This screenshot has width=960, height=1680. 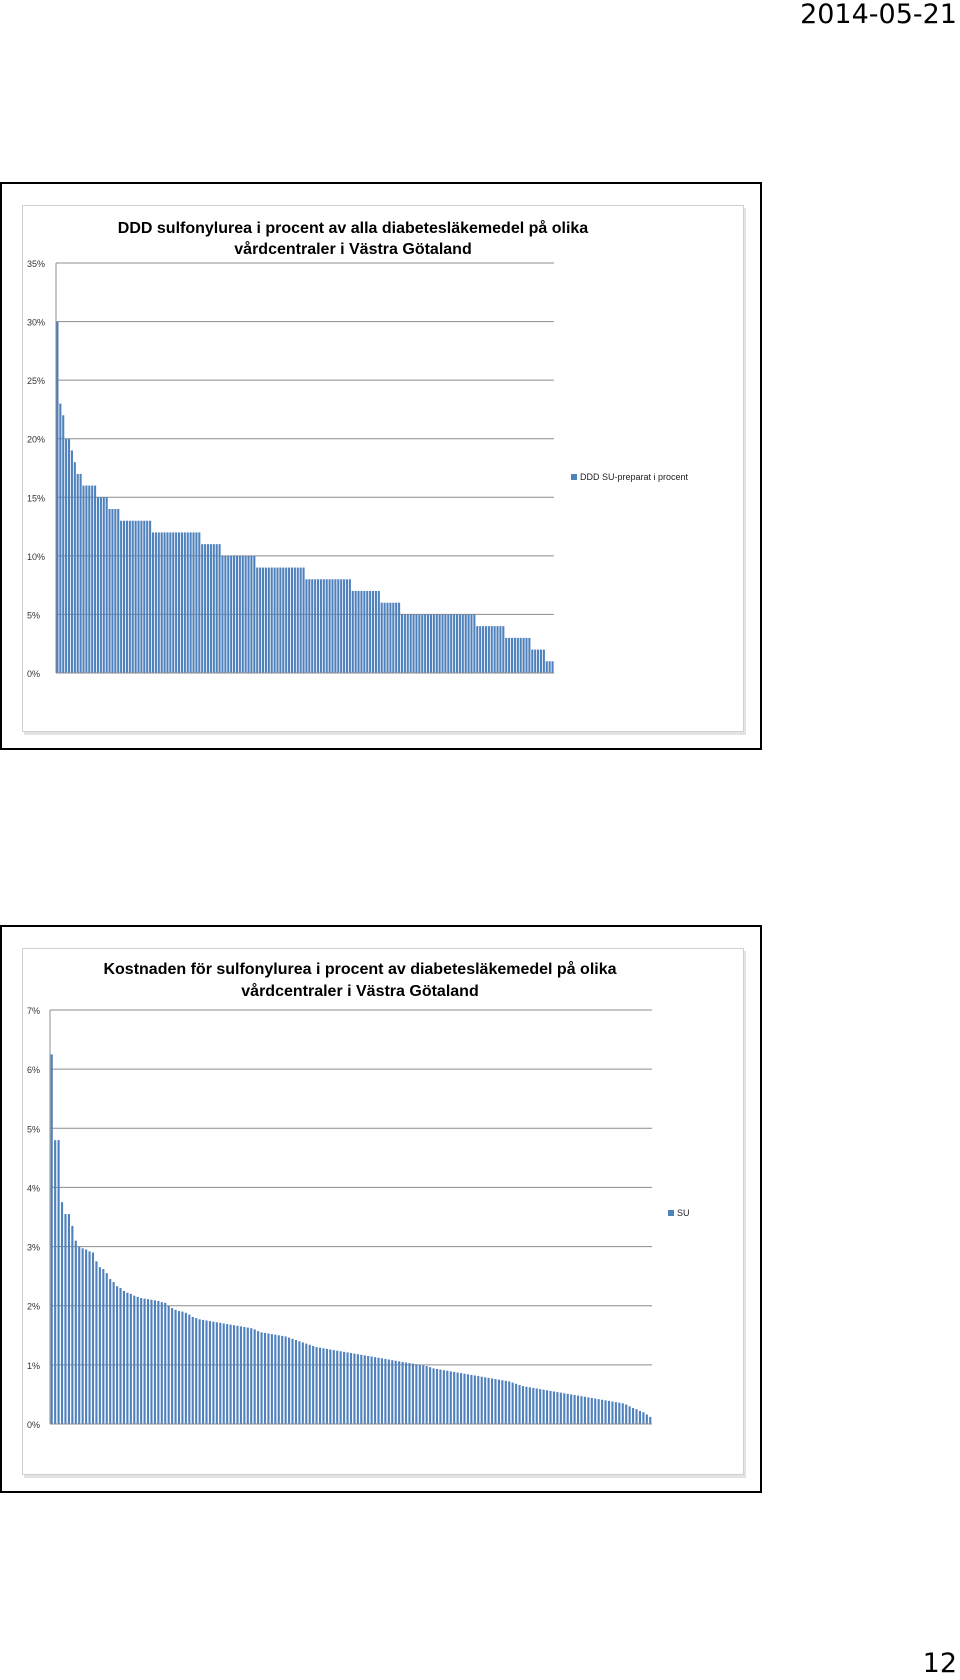 I want to click on chart-title-line-2: vårdcentraler i Västra Götaland, so click(x=352, y=249).